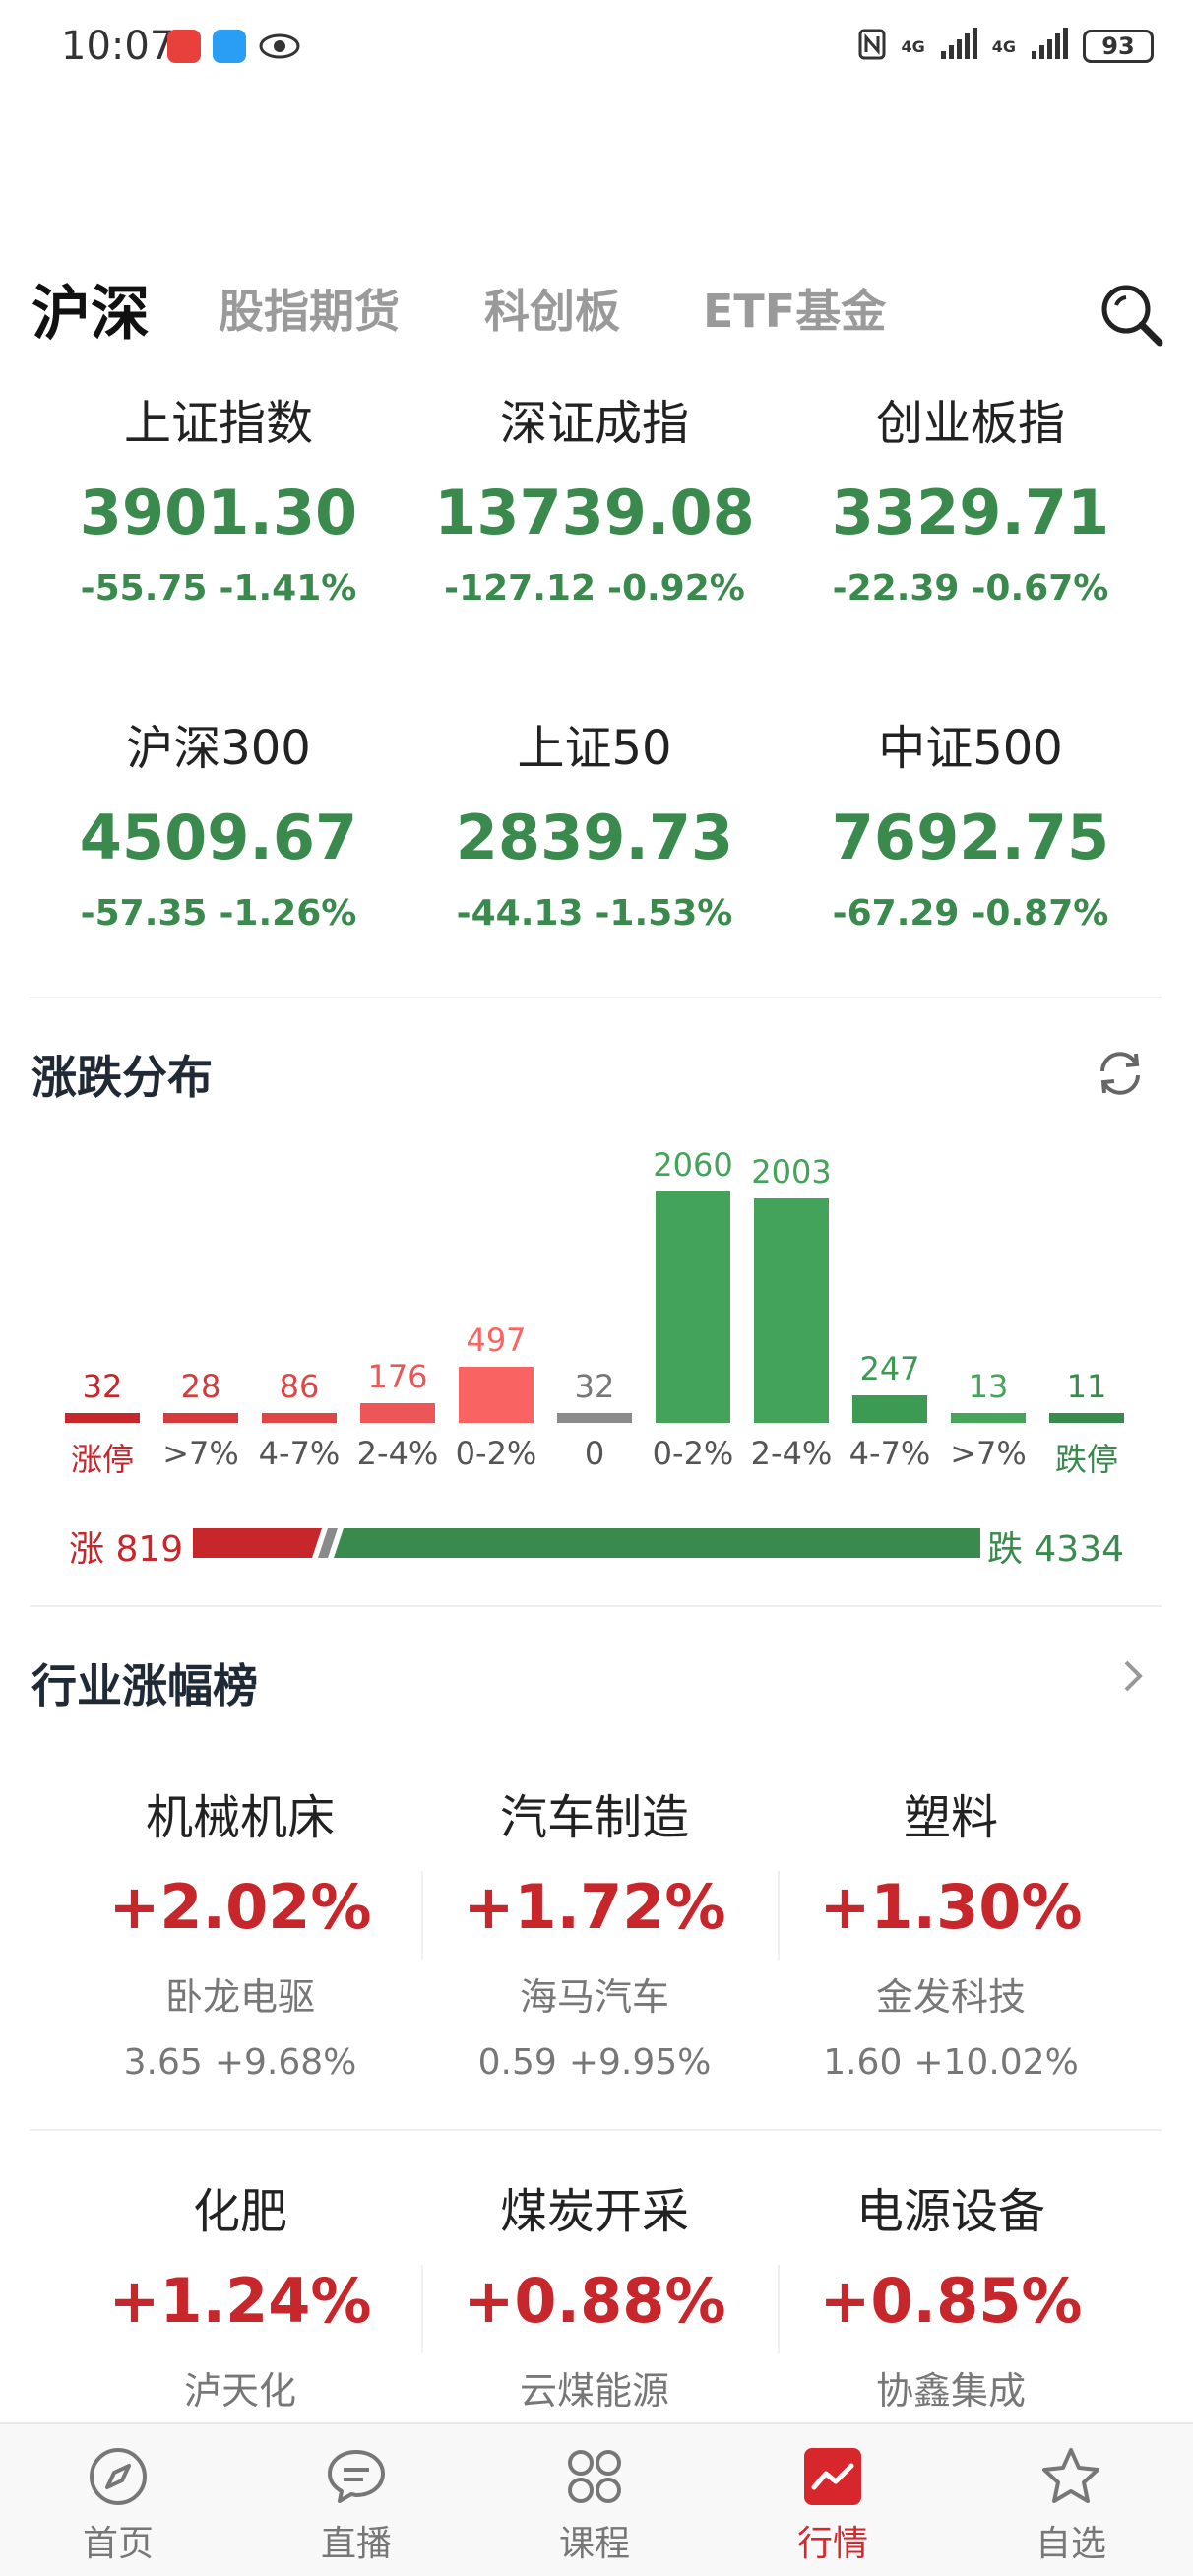 Image resolution: width=1193 pixels, height=2576 pixels. What do you see at coordinates (988, 1386) in the screenshot?
I see `distribution-bar-value: 13` at bounding box center [988, 1386].